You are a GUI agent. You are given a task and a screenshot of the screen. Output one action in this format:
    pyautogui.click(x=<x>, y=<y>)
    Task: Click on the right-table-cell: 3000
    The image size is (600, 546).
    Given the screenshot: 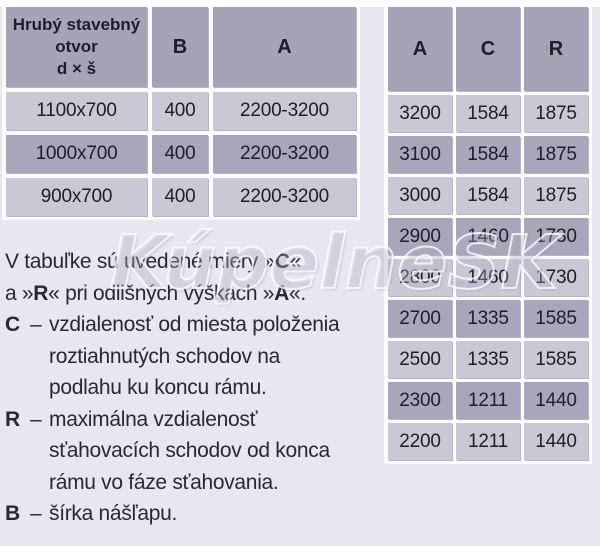 What is the action you would take?
    pyautogui.click(x=420, y=195)
    